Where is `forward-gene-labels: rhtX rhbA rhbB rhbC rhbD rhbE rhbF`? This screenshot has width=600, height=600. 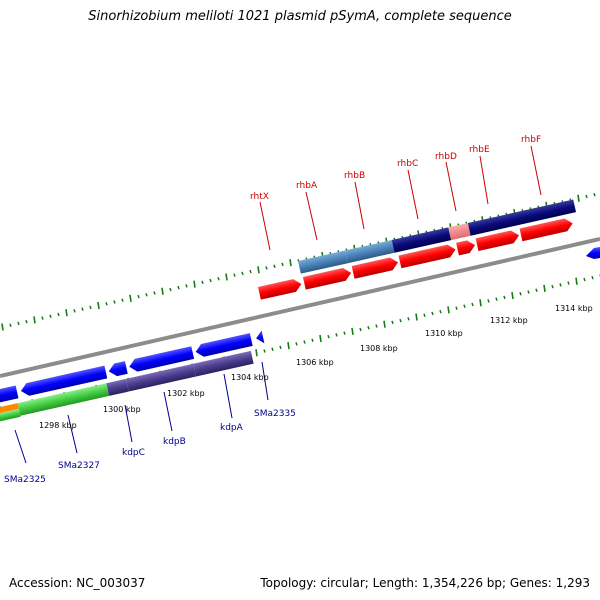 forward-gene-labels: rhtX rhbA rhbB rhbC rhbD rhbE rhbF is located at coordinates (395, 168).